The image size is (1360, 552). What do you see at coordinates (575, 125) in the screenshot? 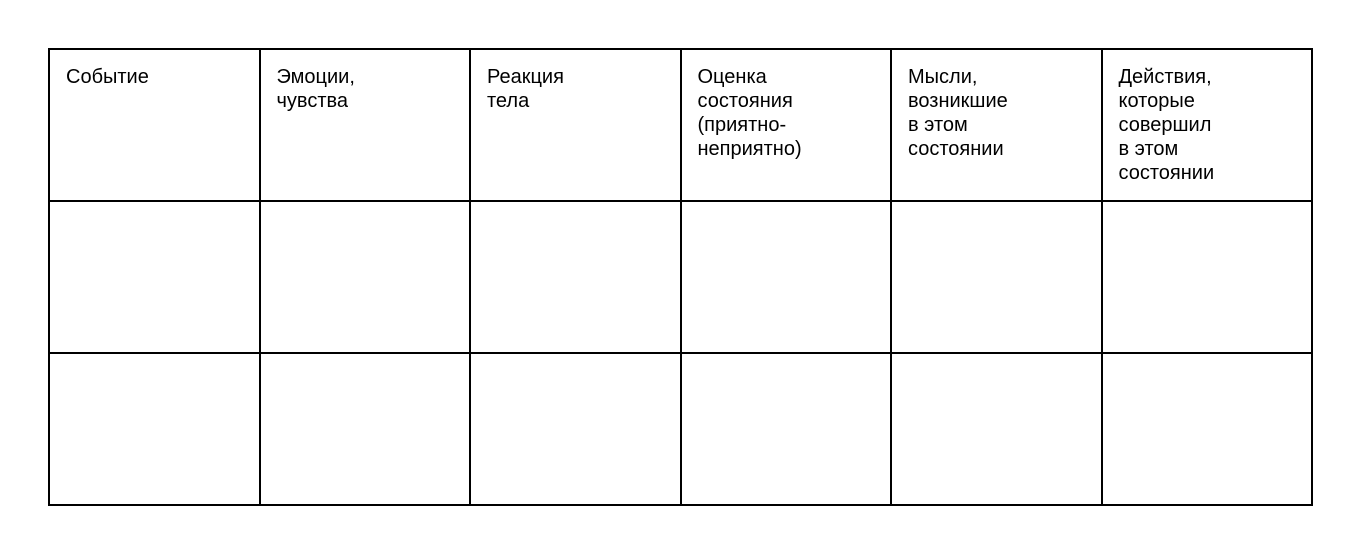
I see `header-body-reaction: Реакция тела` at bounding box center [575, 125].